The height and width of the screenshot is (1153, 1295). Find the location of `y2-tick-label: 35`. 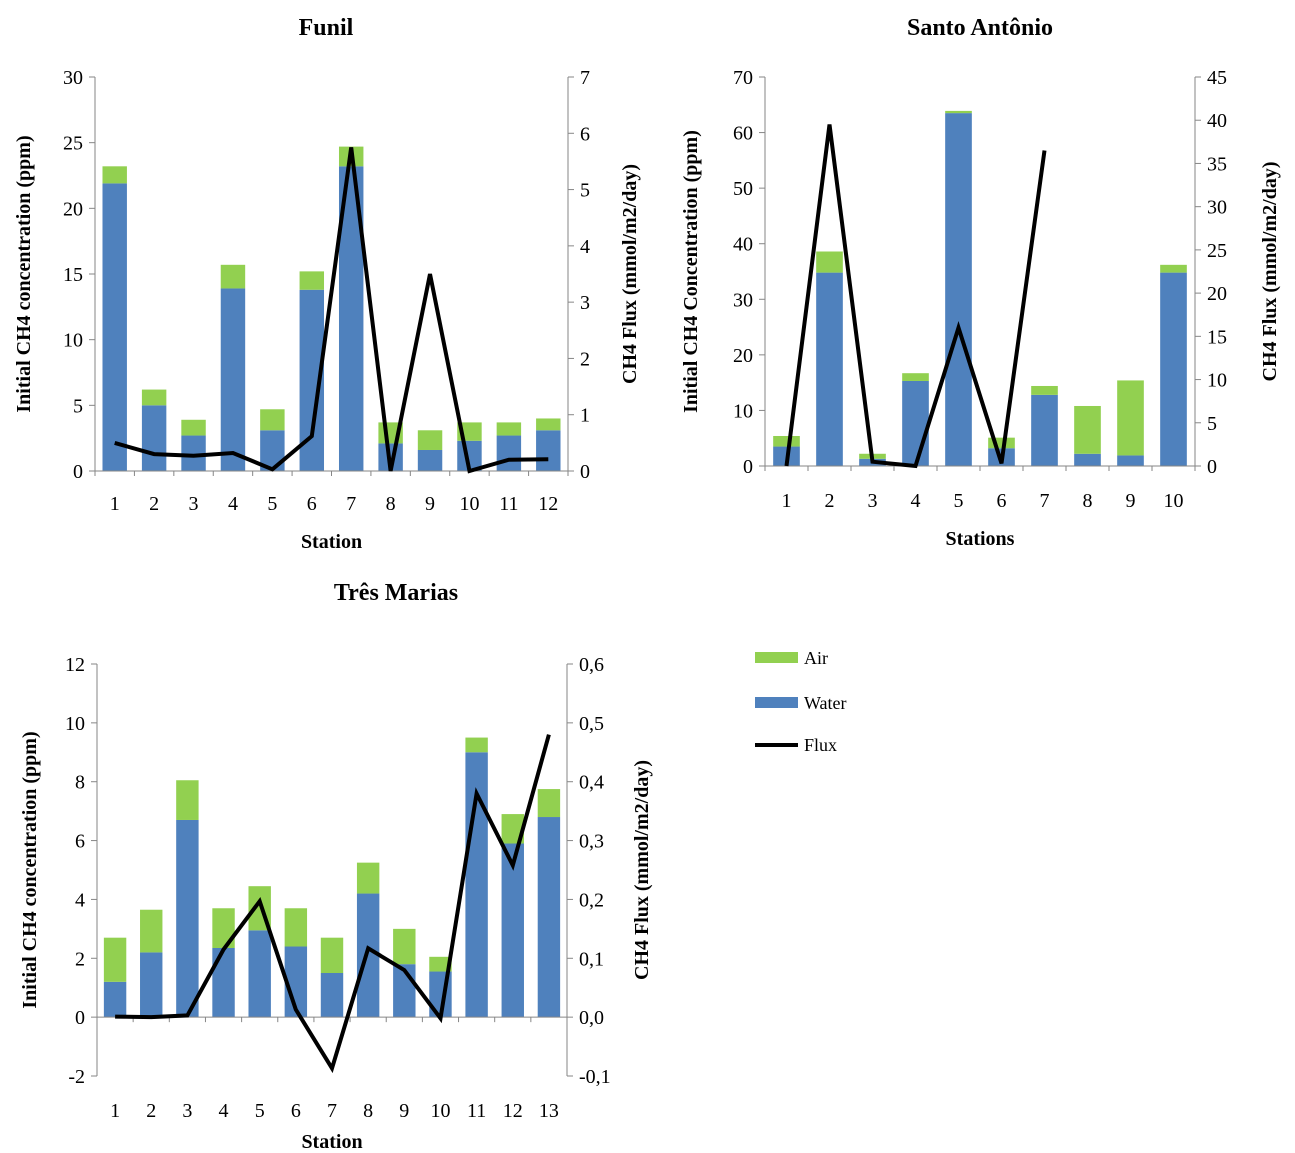

y2-tick-label: 35 is located at coordinates (1217, 164).